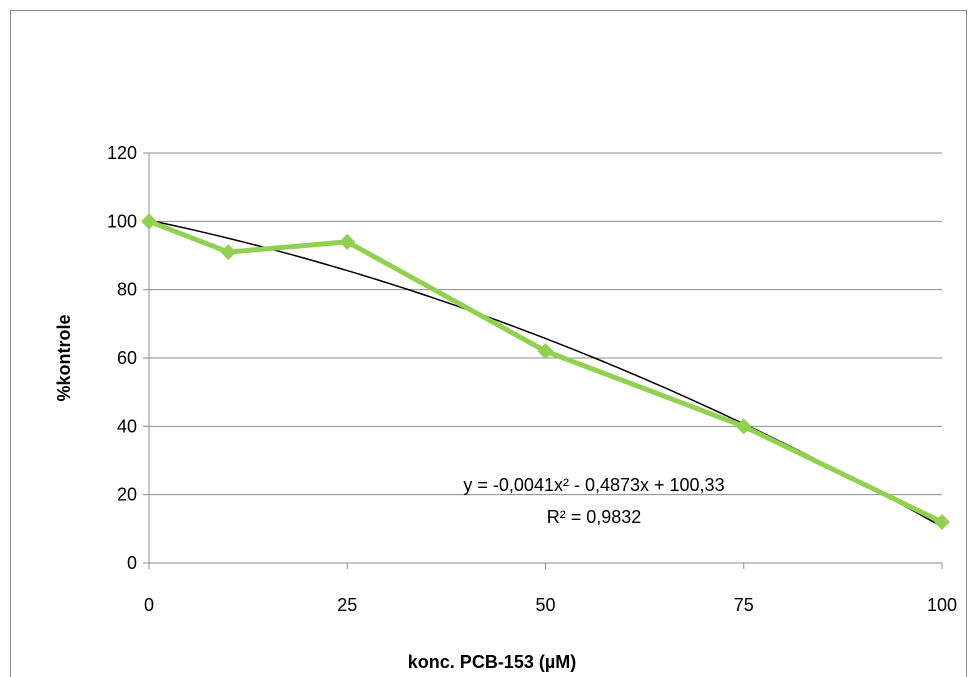 Image resolution: width=968 pixels, height=677 pixels. I want to click on x-axis-label: konc. PCB-153 (µM), so click(492, 662).